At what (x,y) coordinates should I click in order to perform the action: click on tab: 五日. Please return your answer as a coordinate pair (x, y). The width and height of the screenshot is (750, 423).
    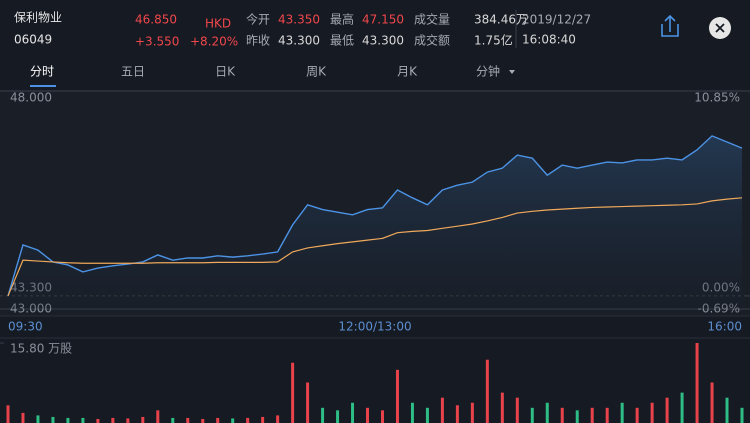
    Looking at the image, I should click on (133, 72).